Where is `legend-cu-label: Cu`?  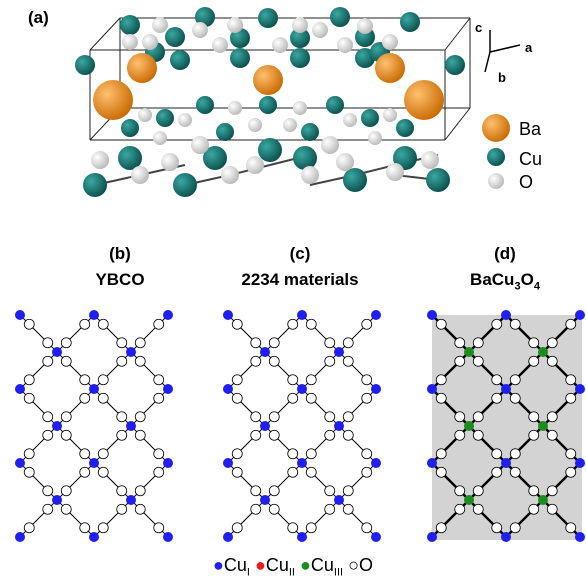 legend-cu-label: Cu is located at coordinates (531, 159).